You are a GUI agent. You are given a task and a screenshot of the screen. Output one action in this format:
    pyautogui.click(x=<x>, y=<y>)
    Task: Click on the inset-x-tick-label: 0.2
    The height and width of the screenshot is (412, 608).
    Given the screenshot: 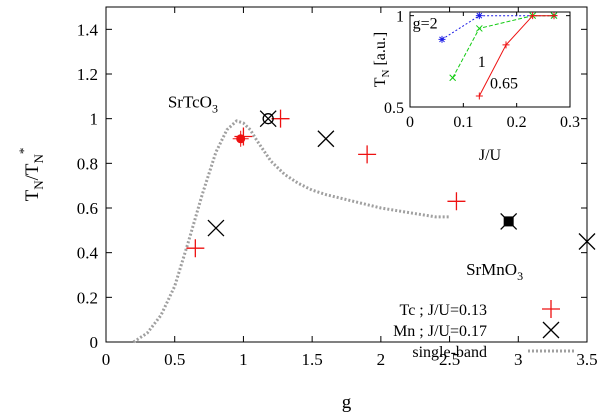 What is the action you would take?
    pyautogui.click(x=517, y=122)
    